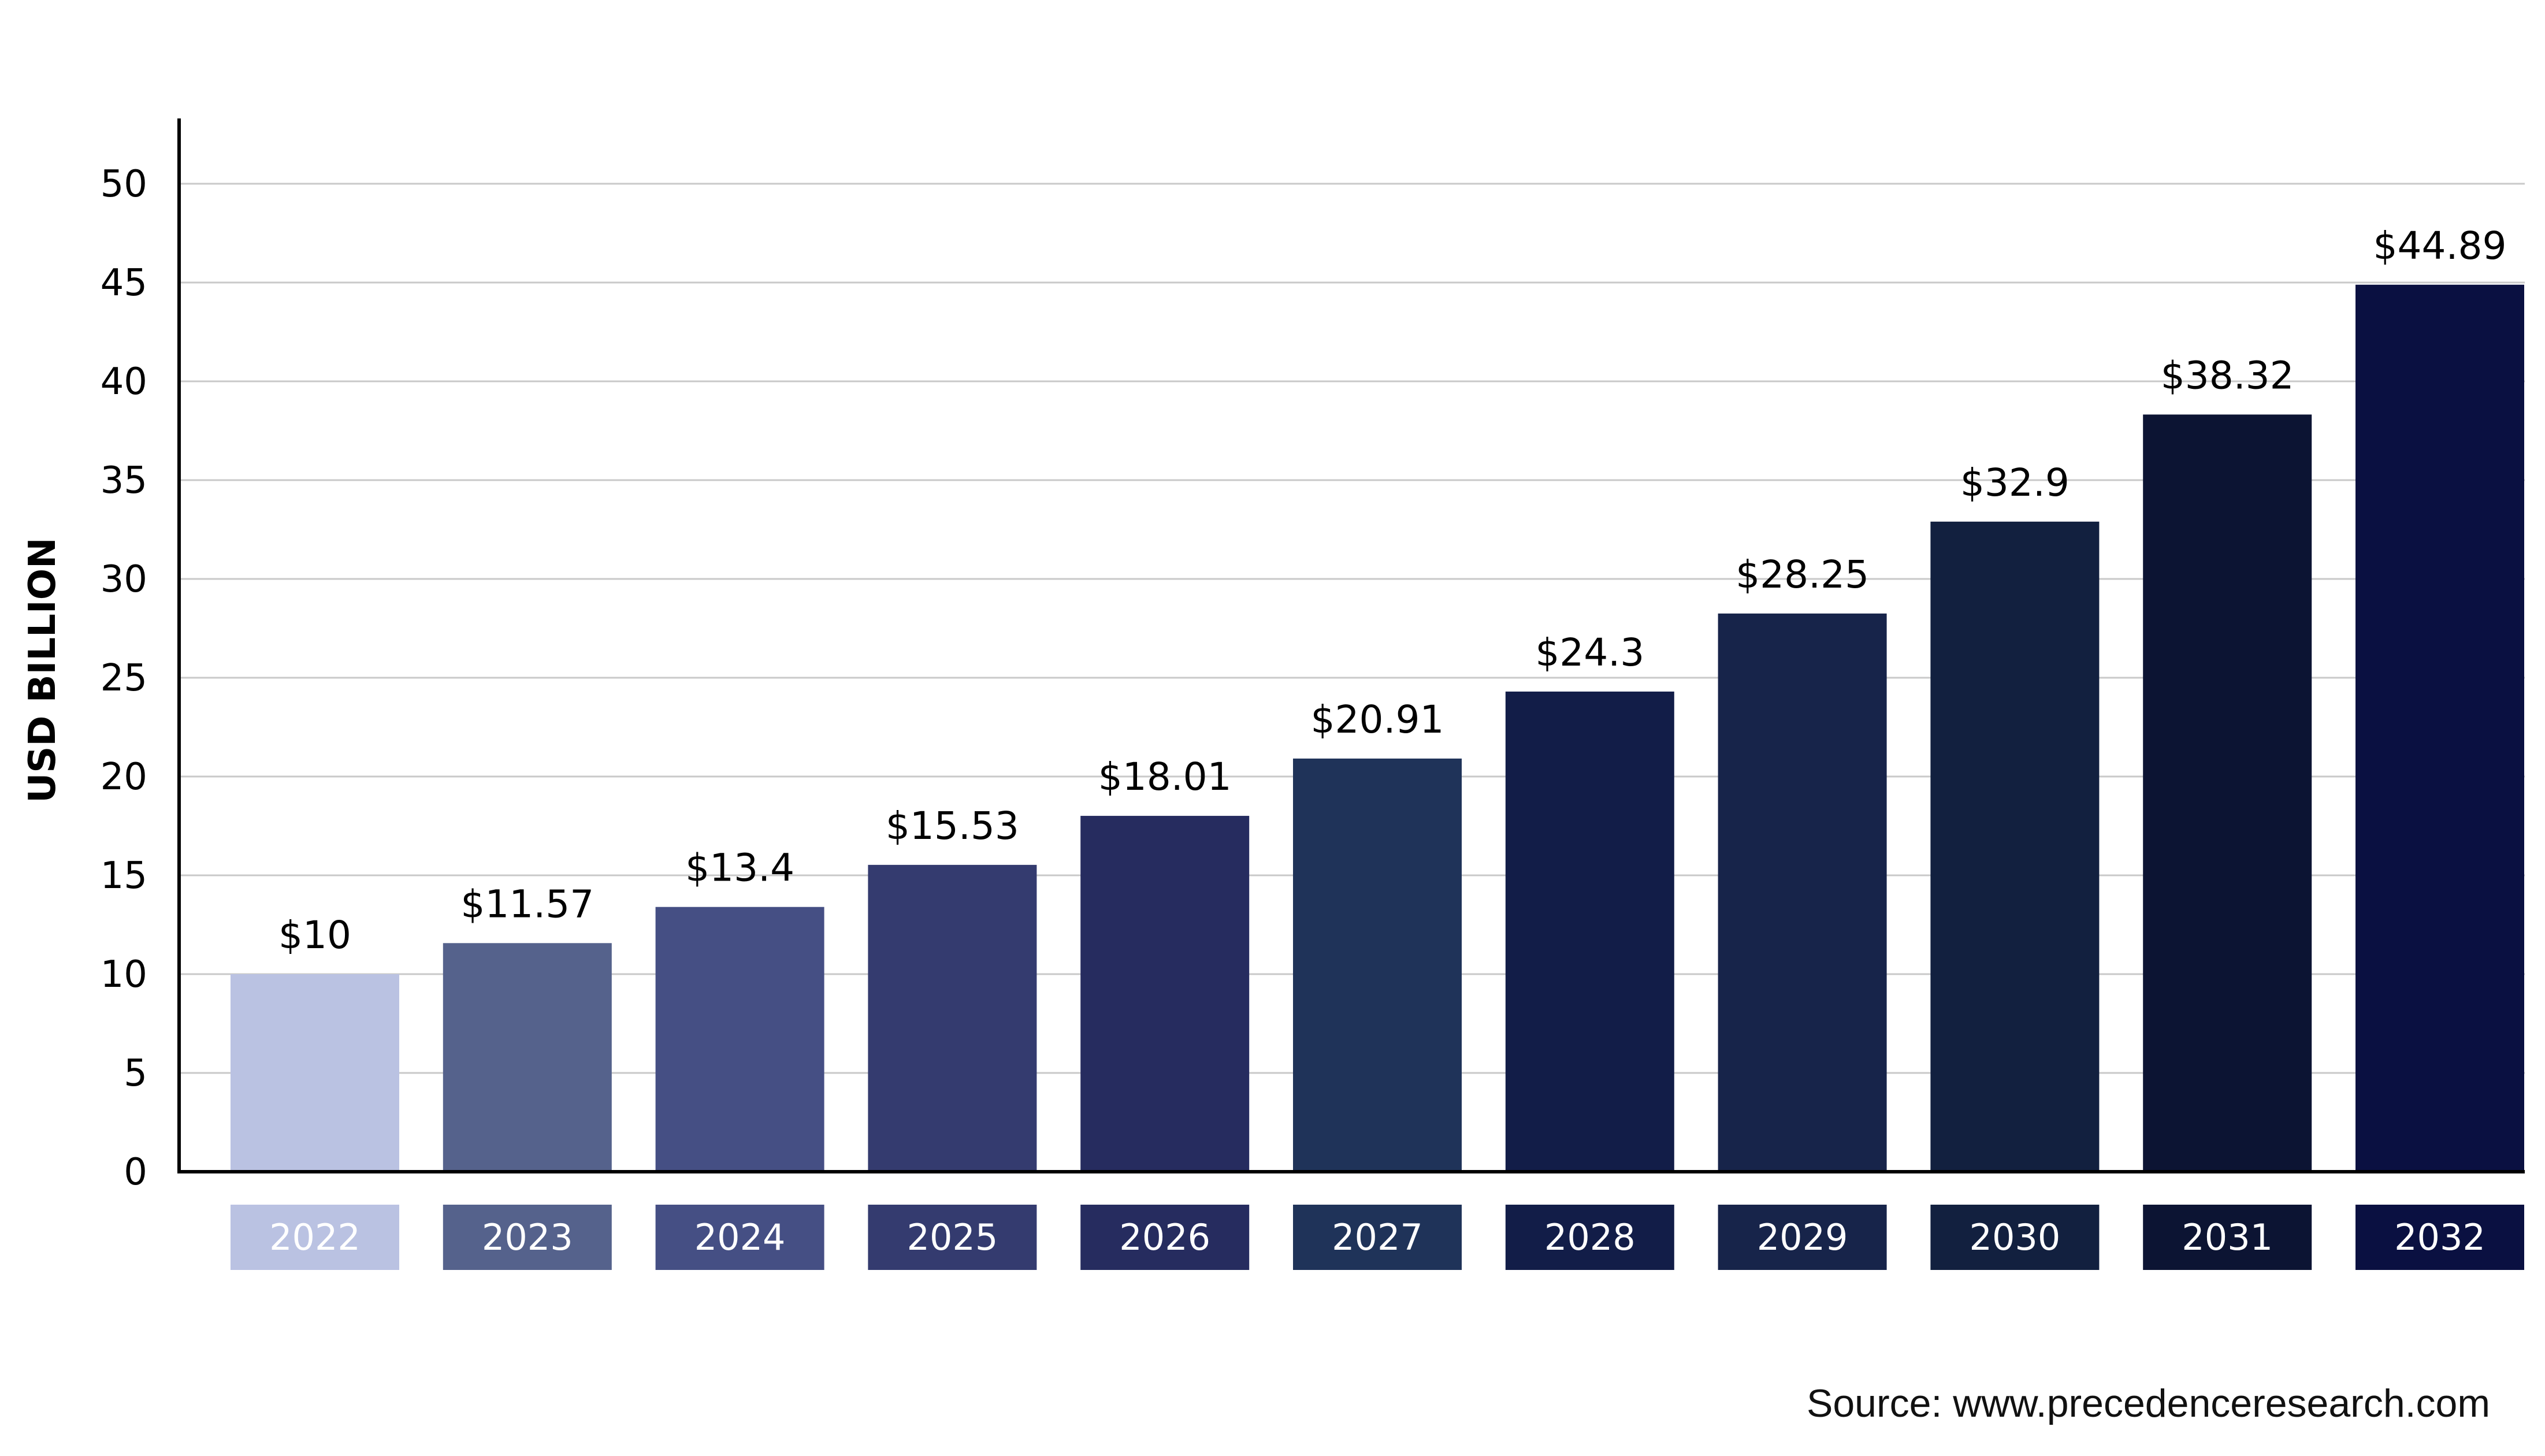 This screenshot has height=1456, width=2545. Describe the element at coordinates (124, 283) in the screenshot. I see `y-tick-label: 45` at that location.